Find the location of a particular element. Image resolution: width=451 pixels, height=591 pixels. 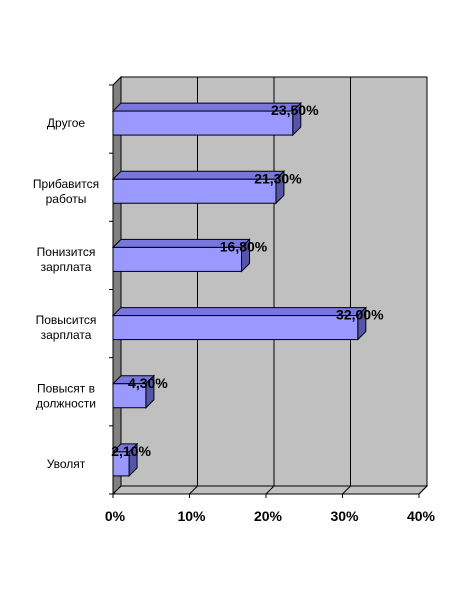

tick-label: 0% is located at coordinates (115, 516).